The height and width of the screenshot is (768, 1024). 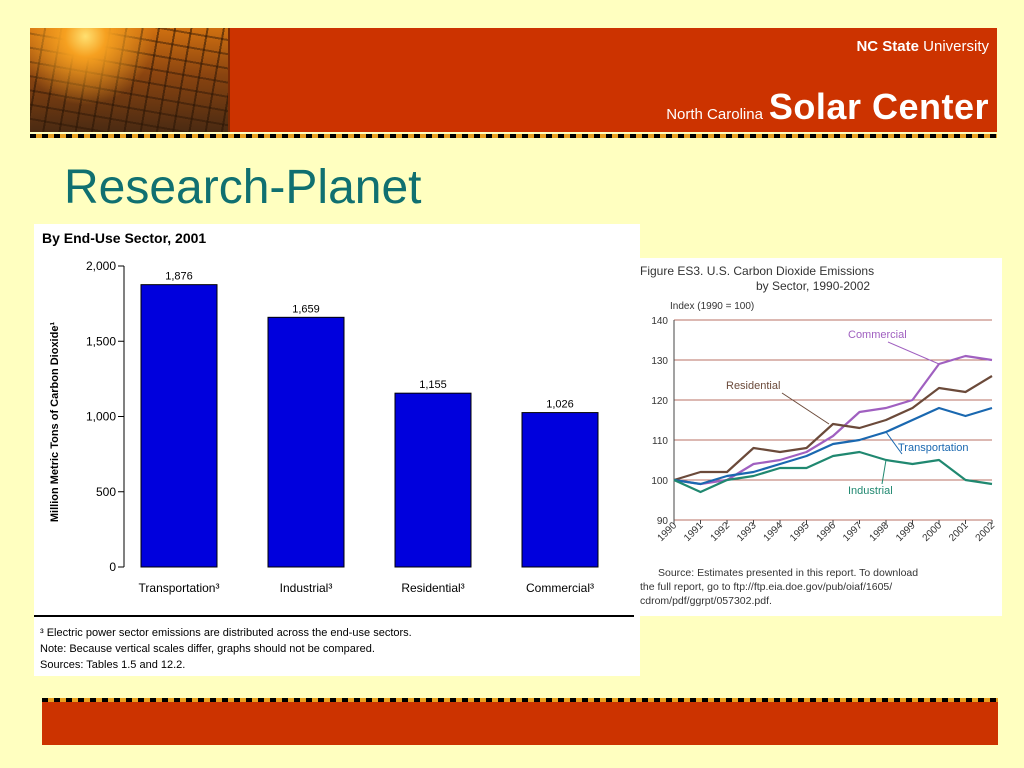 I want to click on line-series-label: Transportation, so click(x=933, y=448).